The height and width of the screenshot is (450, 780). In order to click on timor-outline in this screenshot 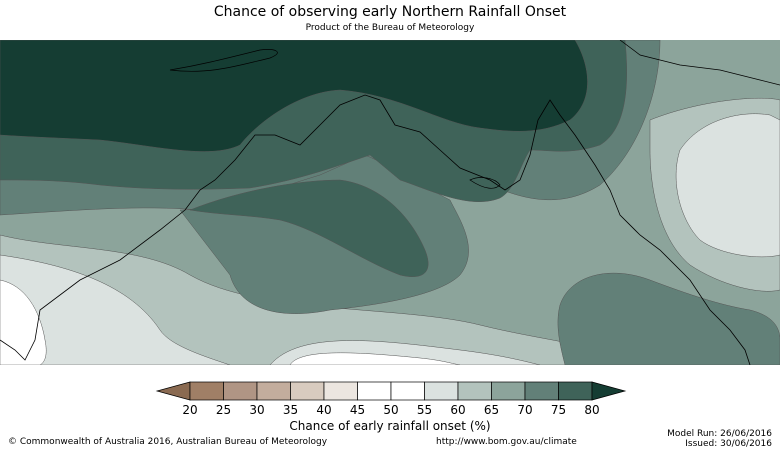, I will do `click(223, 60)`.